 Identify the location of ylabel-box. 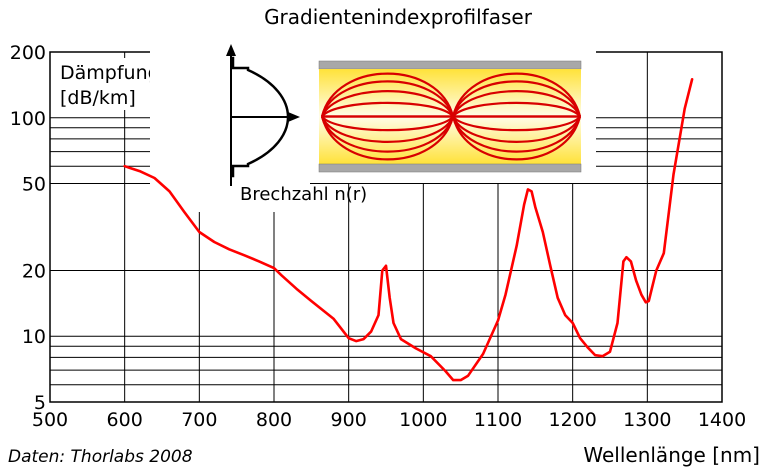
(99, 84).